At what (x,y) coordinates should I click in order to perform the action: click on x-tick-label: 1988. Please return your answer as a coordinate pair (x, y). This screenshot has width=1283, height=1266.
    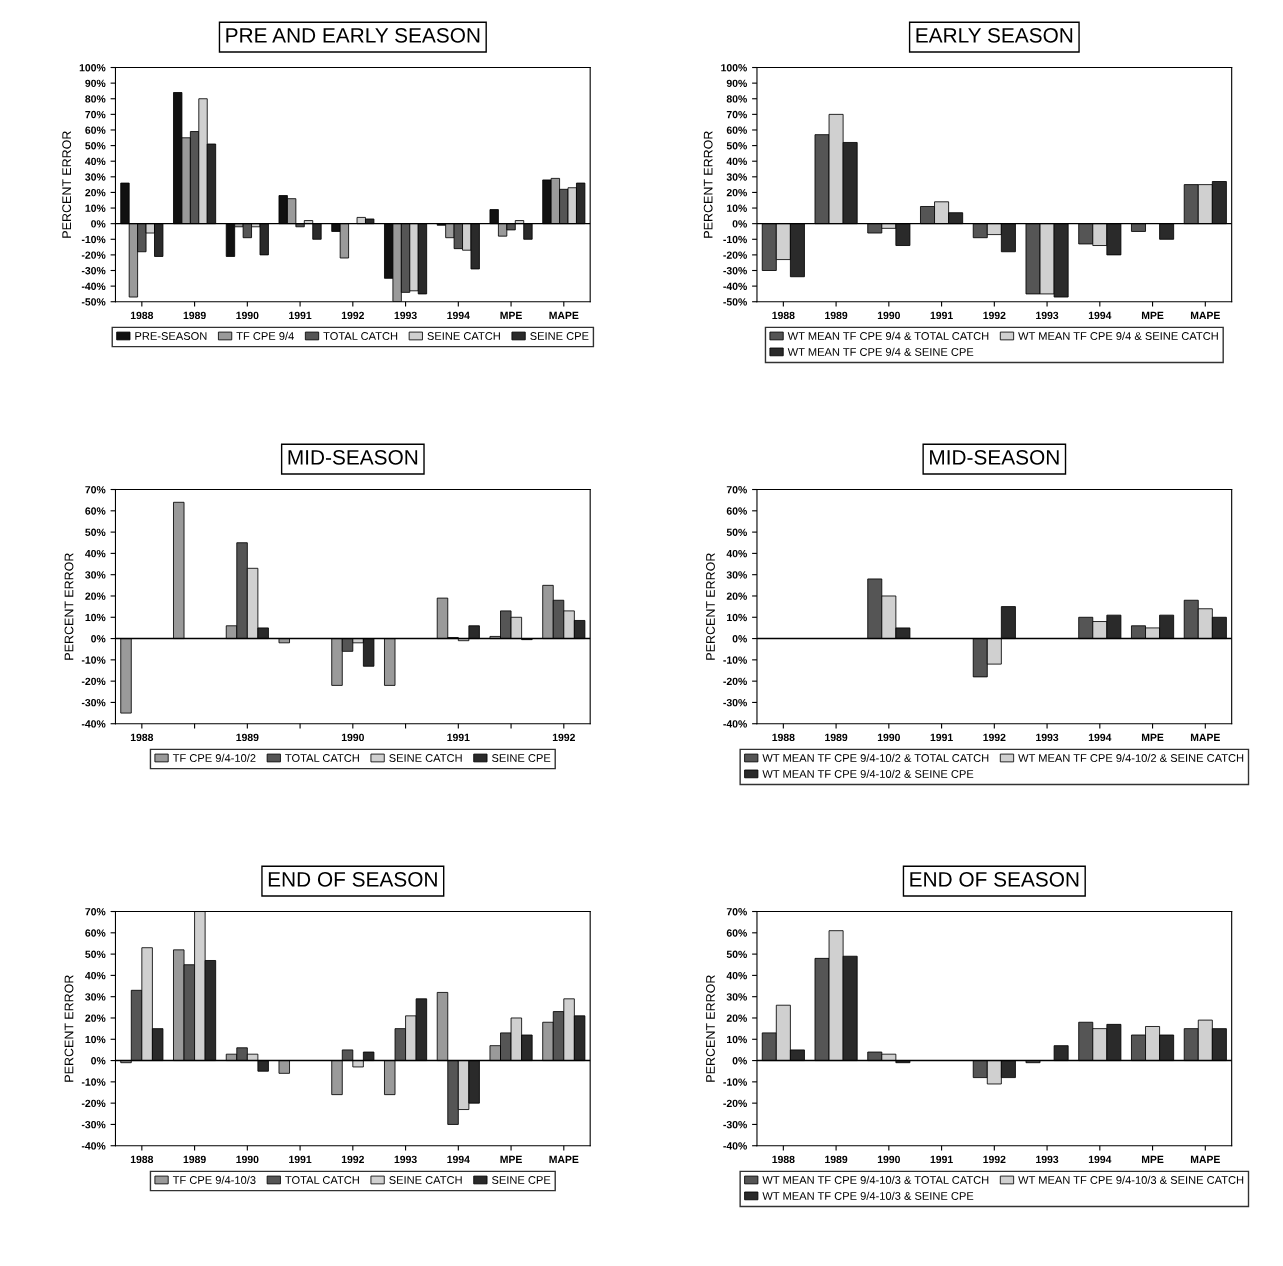
    Looking at the image, I should click on (783, 737).